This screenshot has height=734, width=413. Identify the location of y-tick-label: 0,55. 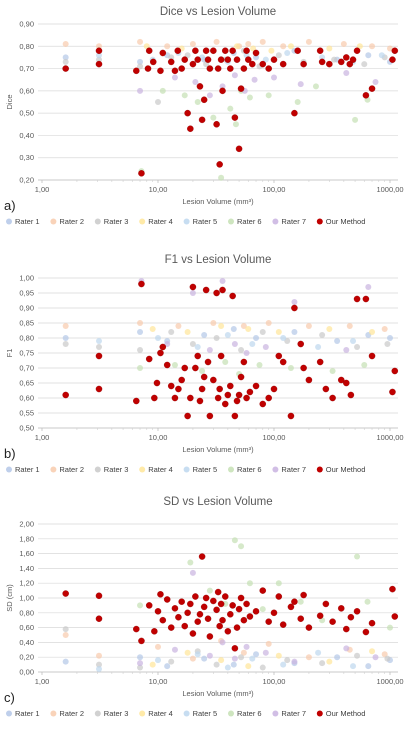
(26, 413).